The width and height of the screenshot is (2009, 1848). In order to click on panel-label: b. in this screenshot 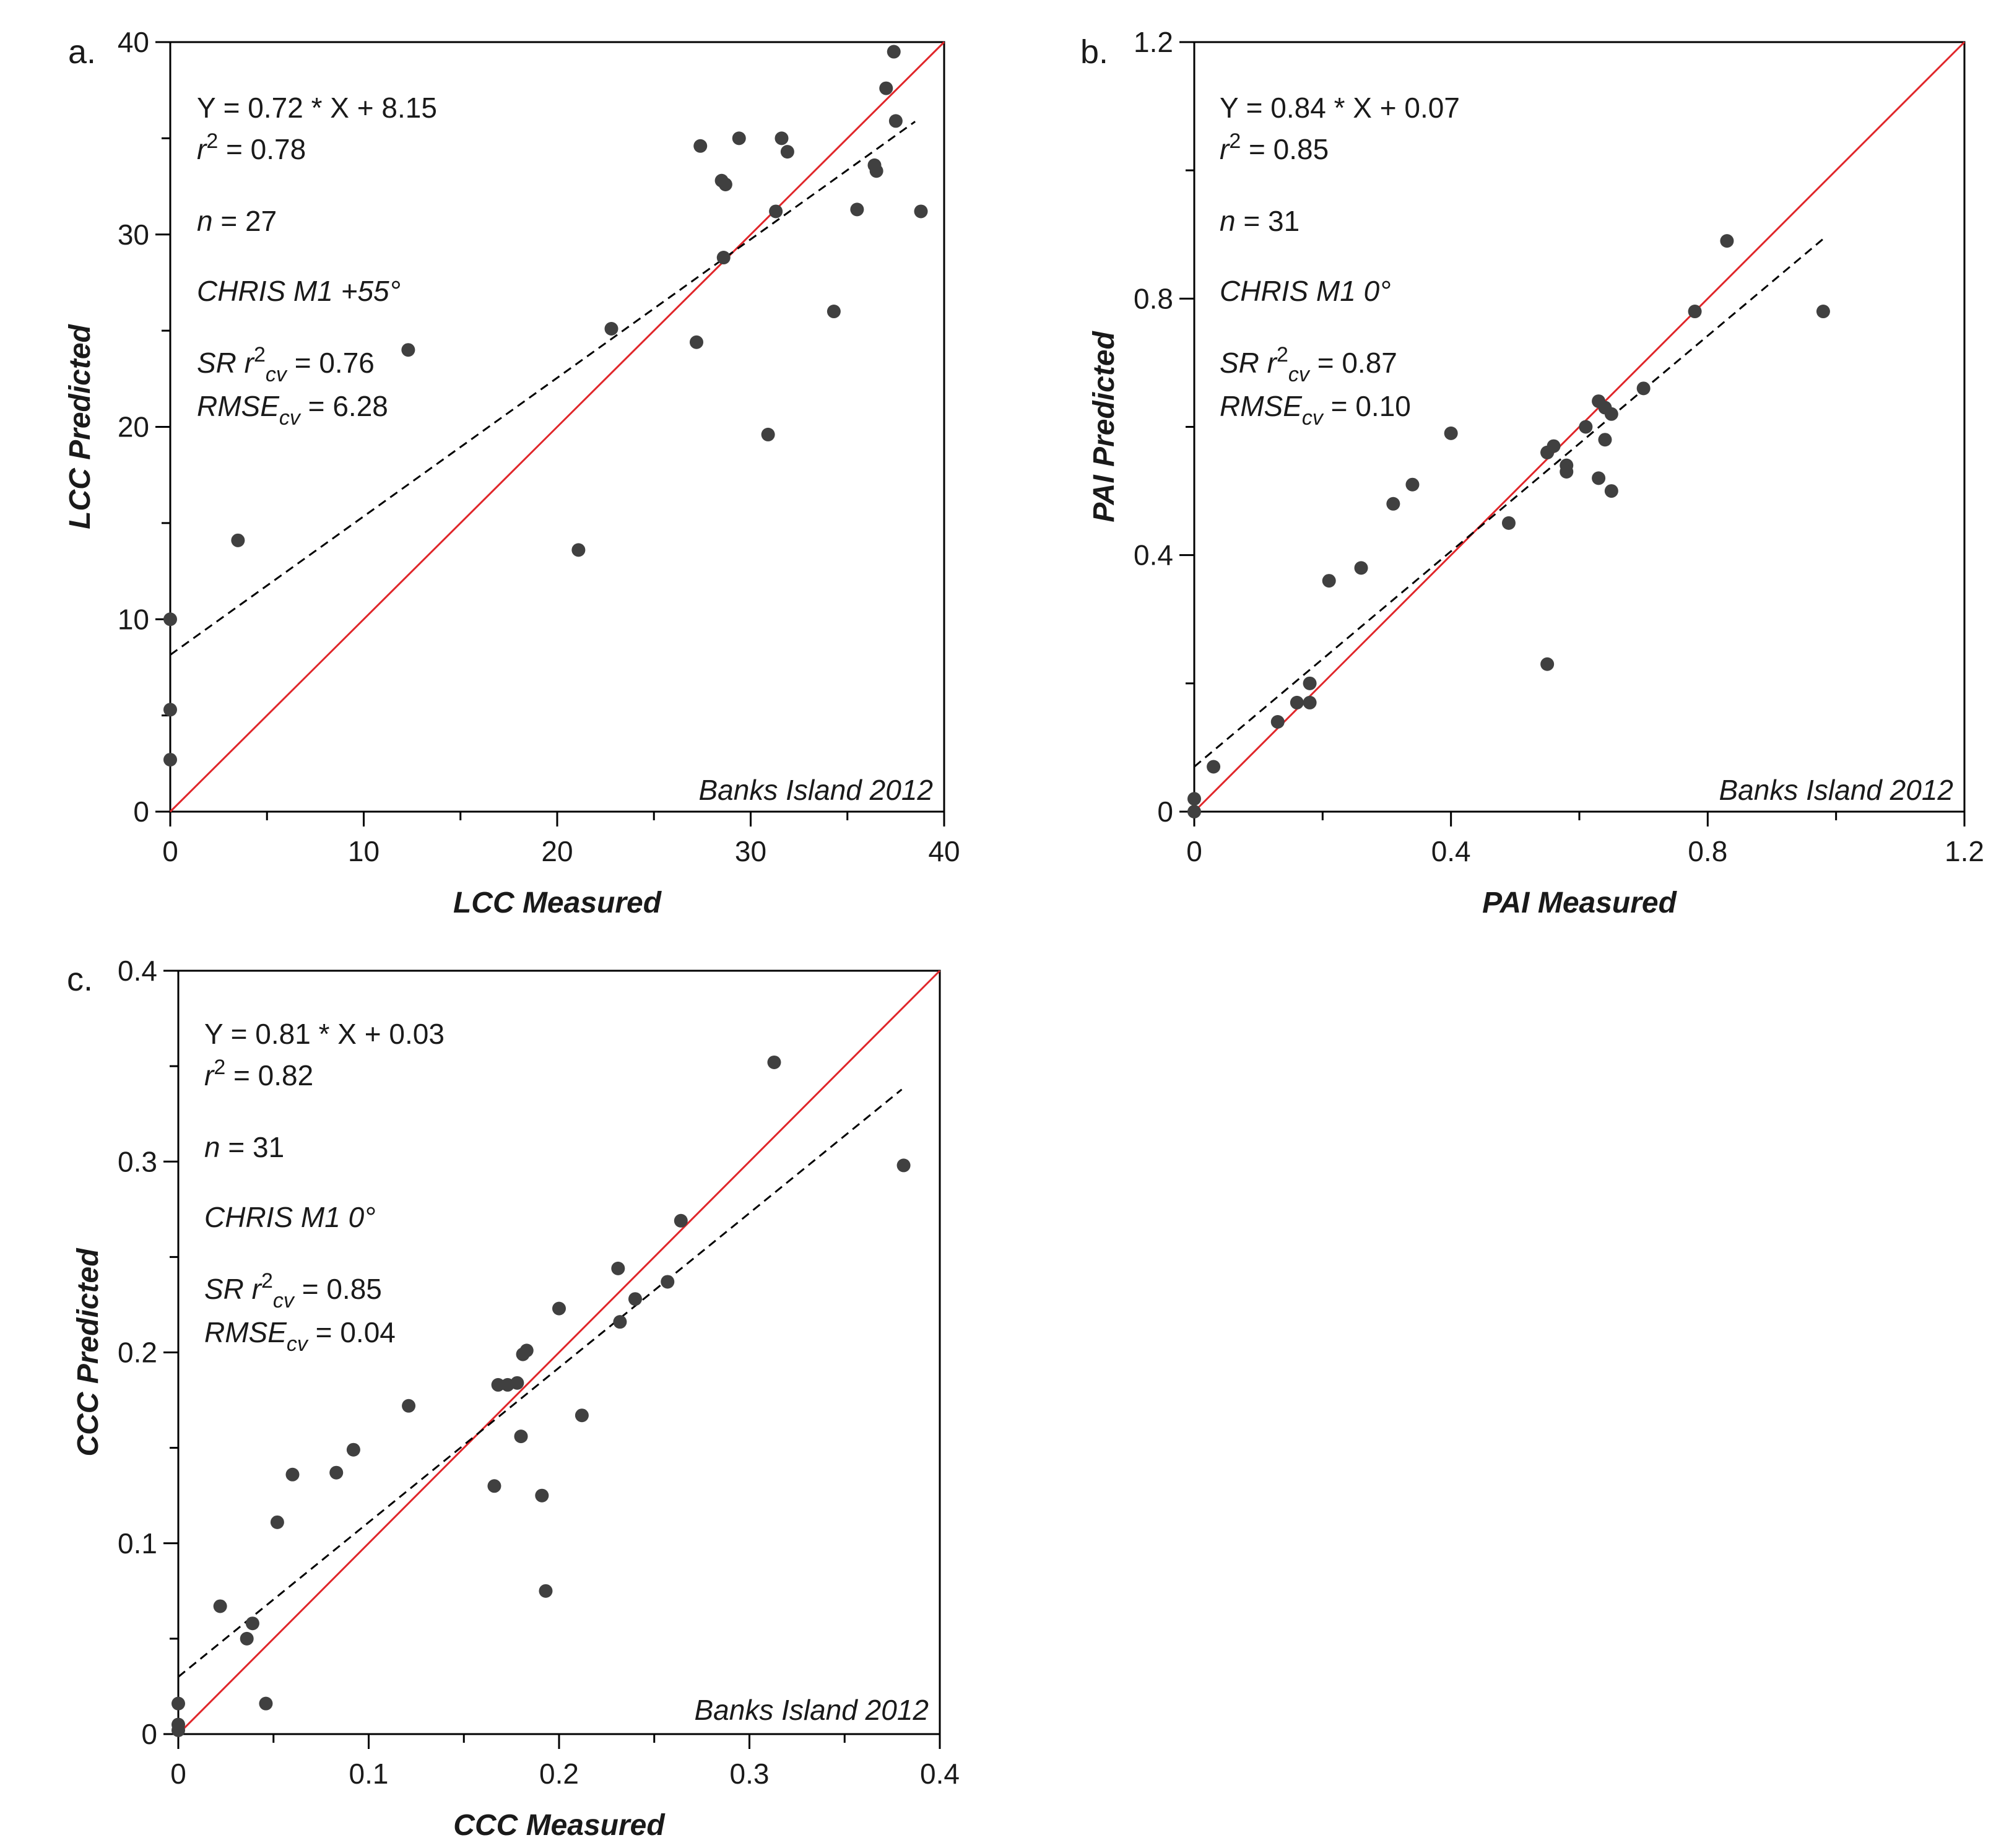, I will do `click(1094, 52)`.